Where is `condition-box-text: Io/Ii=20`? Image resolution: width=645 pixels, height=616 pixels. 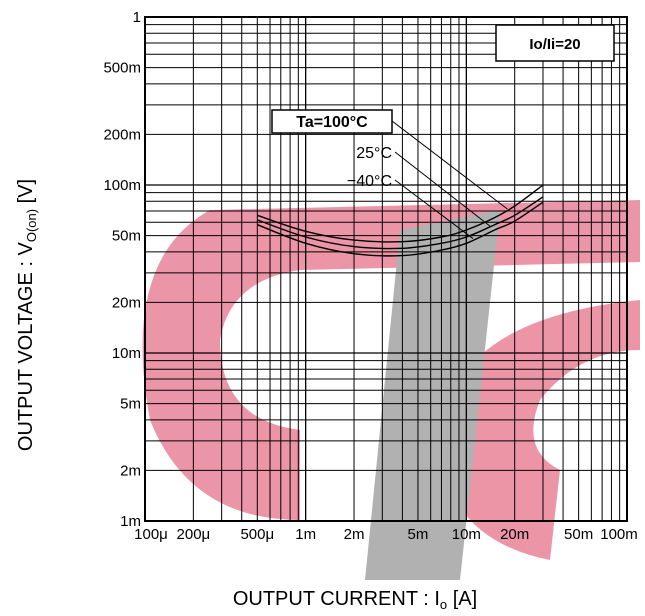 condition-box-text: Io/Ii=20 is located at coordinates (554, 44).